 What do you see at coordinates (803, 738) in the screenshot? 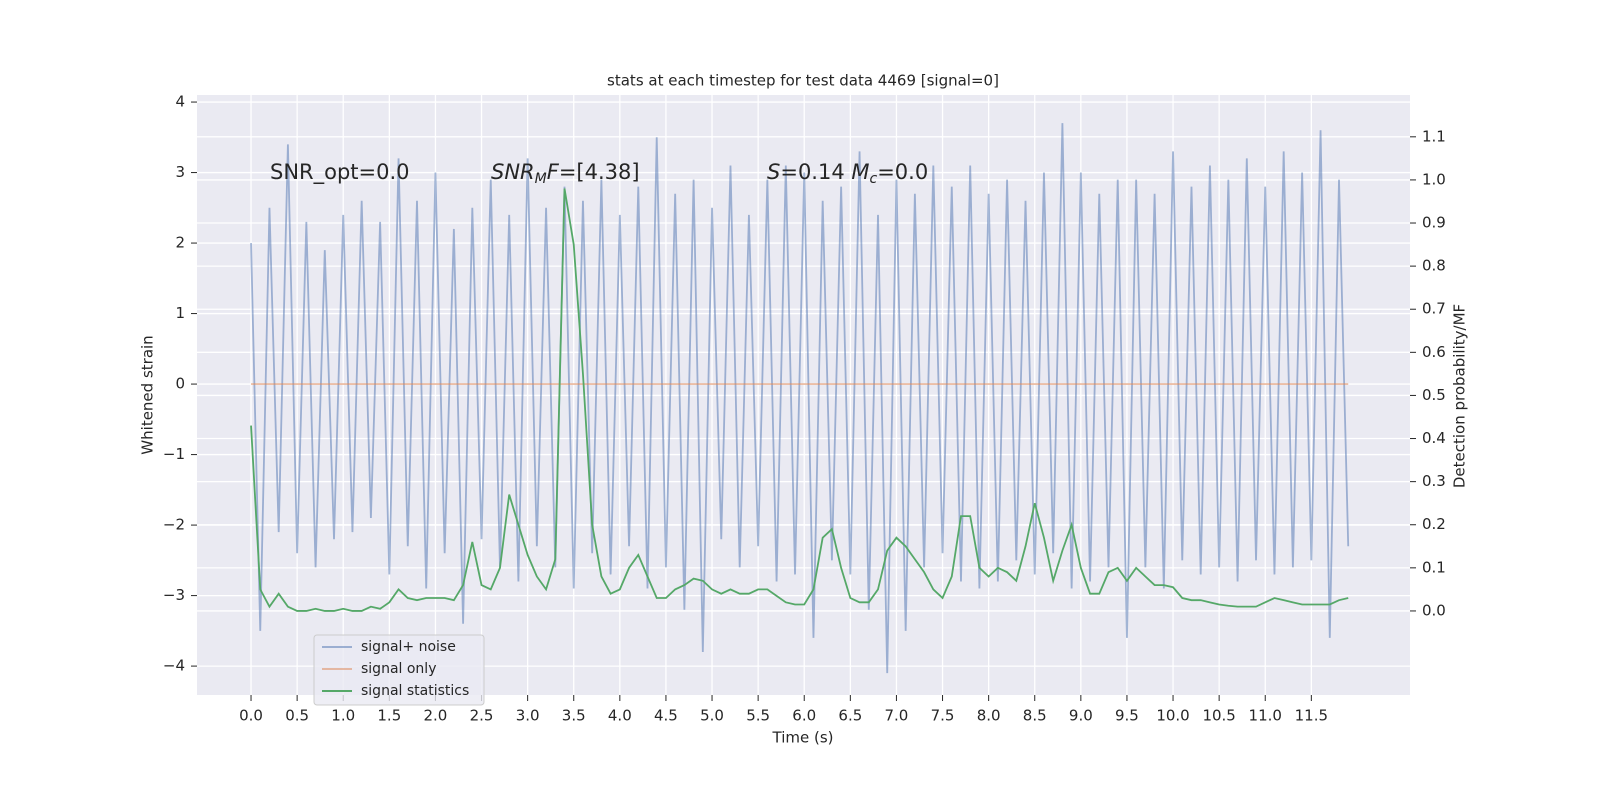
I see `x-axis-label: Time (s)` at bounding box center [803, 738].